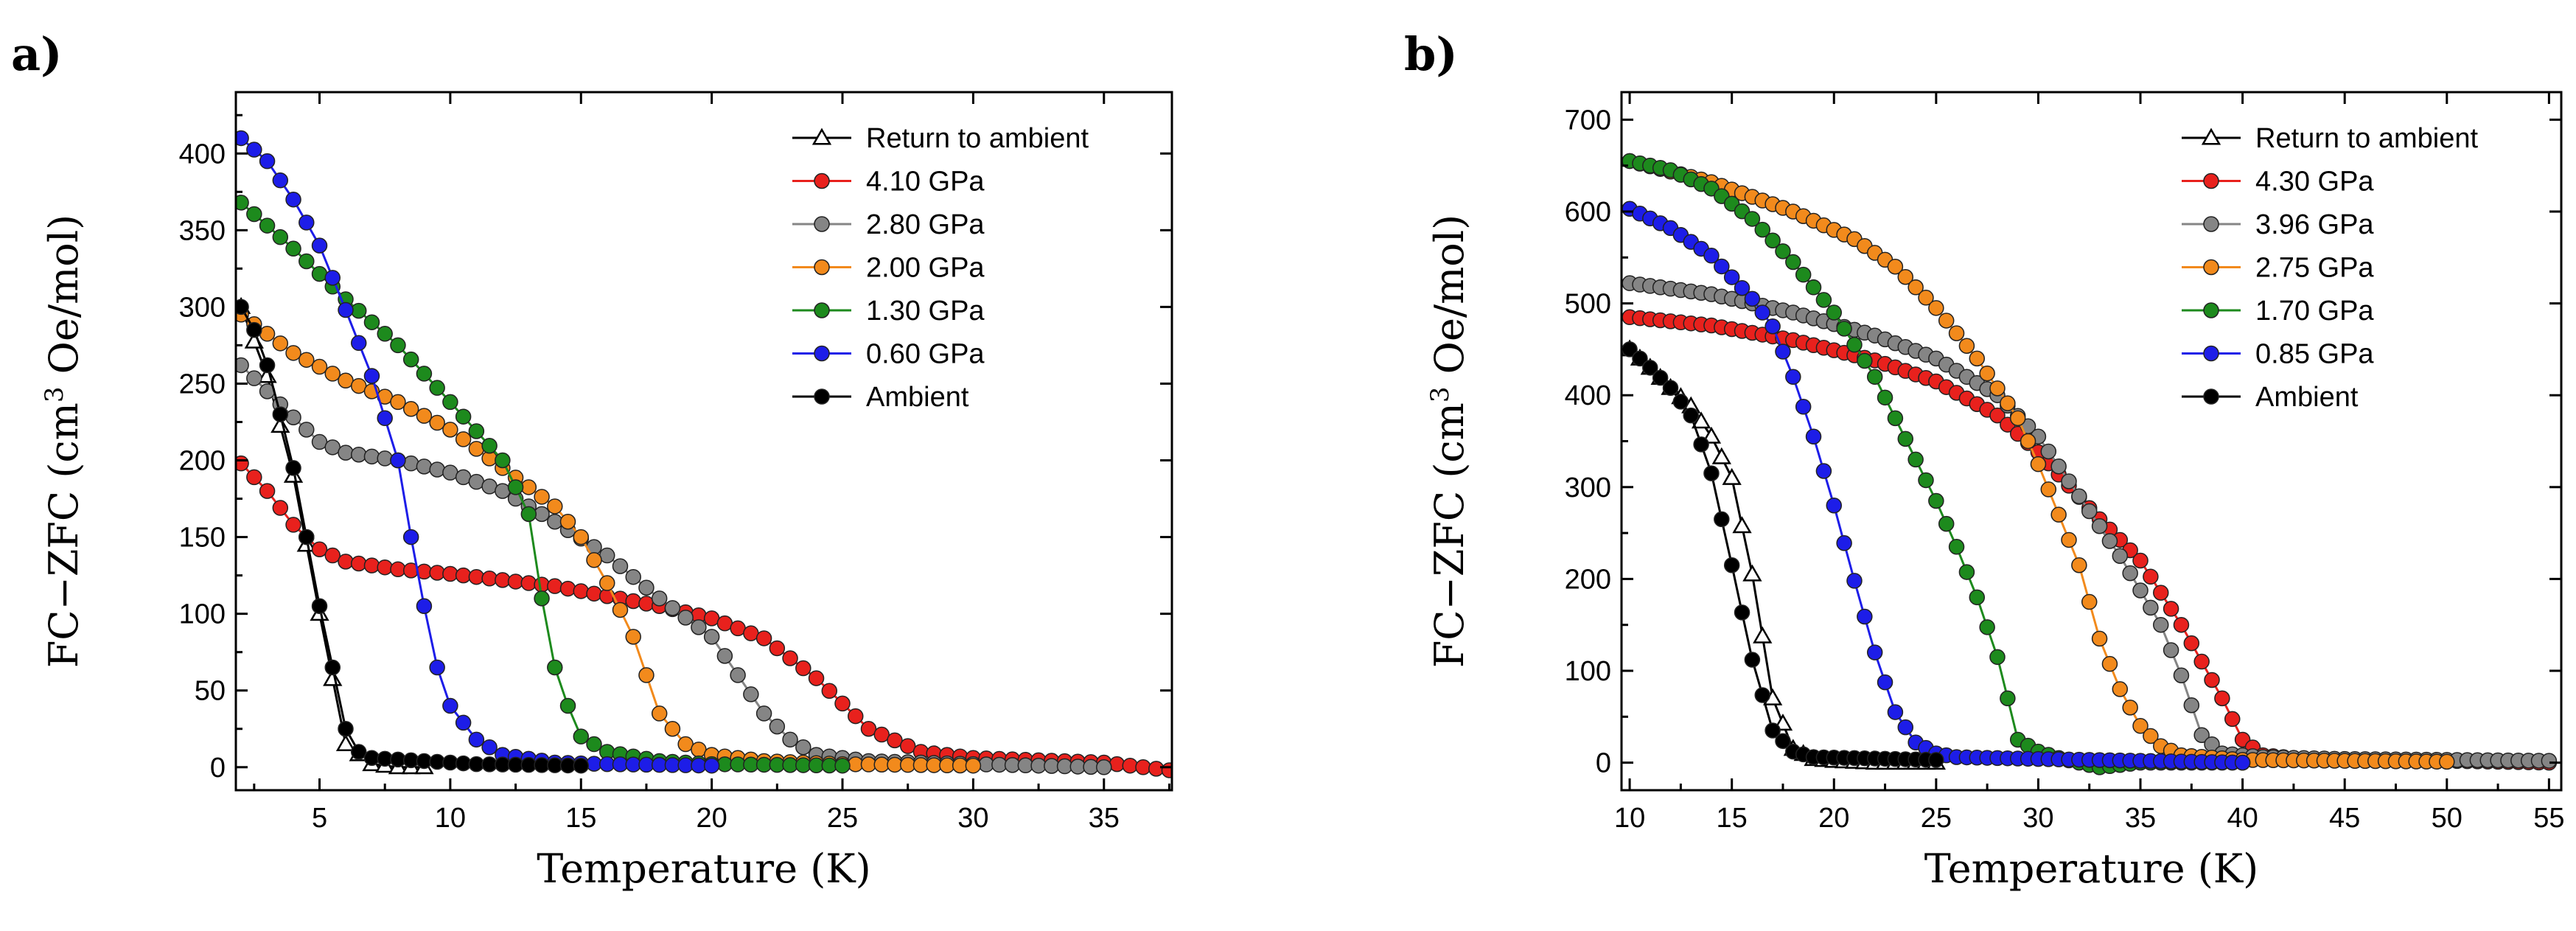 Image resolution: width=2576 pixels, height=931 pixels. I want to click on legend-item: 2.75 GPa, so click(2278, 268).